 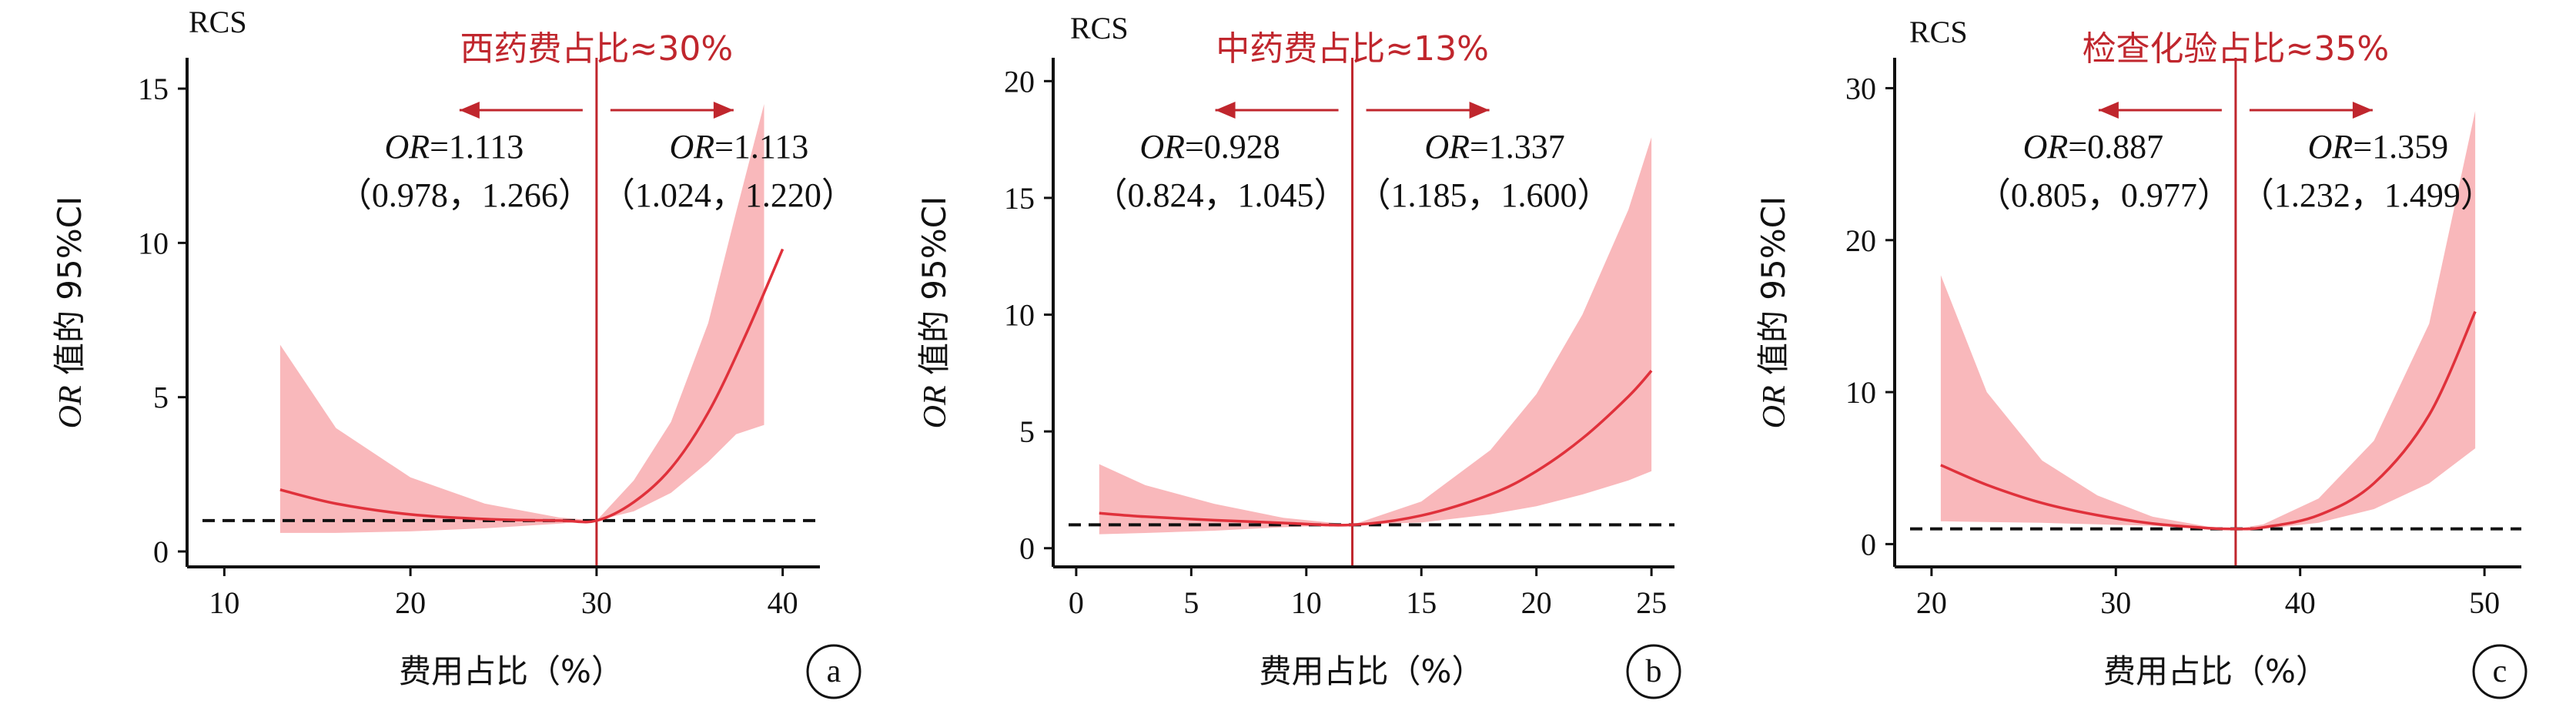 I want to click on panel-letter: b, so click(x=1654, y=671).